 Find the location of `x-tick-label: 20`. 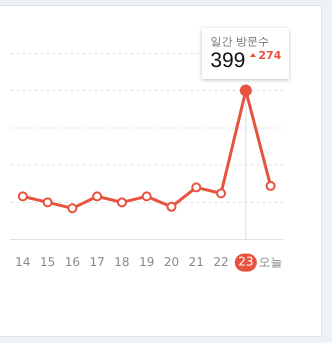

x-tick-label: 20 is located at coordinates (172, 261).